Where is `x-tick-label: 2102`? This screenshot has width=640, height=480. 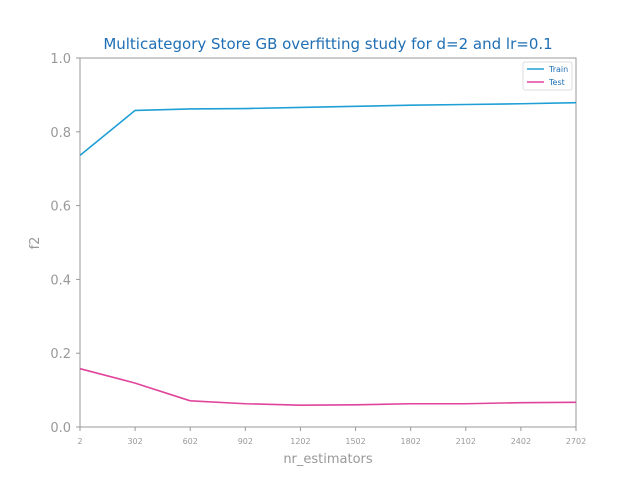
x-tick-label: 2102 is located at coordinates (466, 441).